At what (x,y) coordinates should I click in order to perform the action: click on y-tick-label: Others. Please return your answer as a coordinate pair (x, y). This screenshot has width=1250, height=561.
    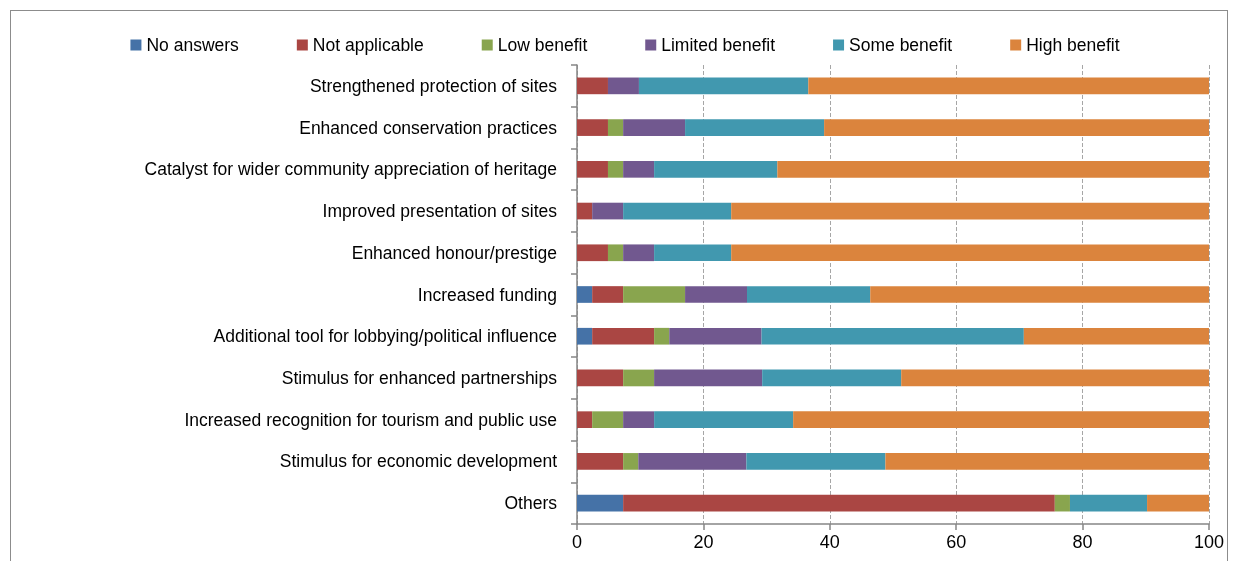
    Looking at the image, I should click on (531, 503).